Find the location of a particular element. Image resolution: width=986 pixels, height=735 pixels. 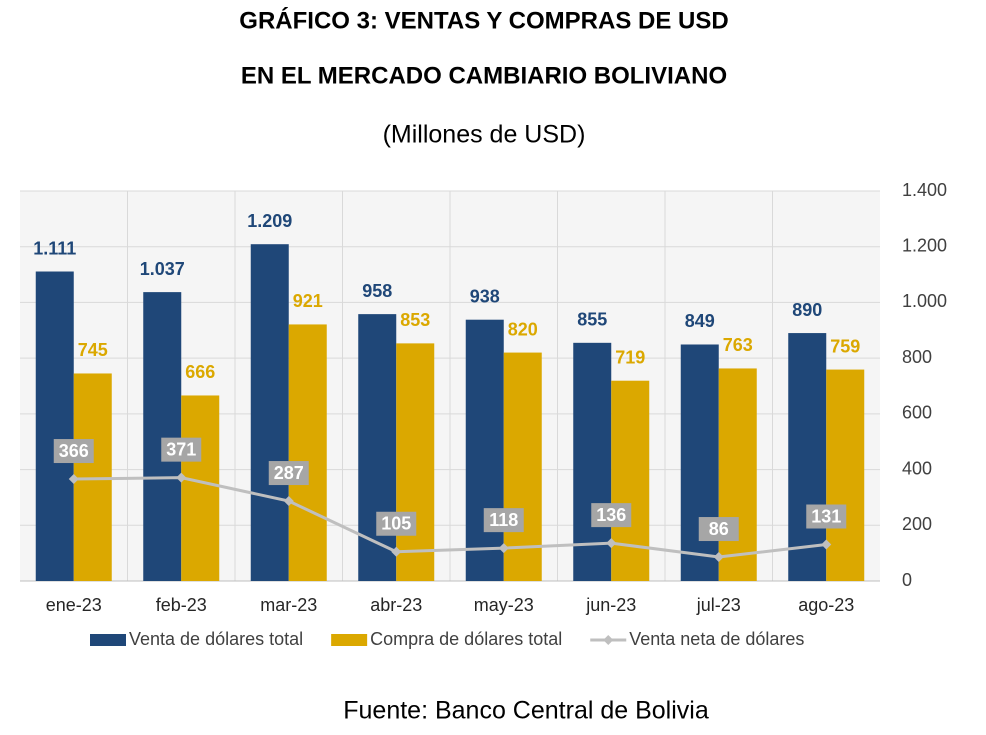

data-label: 763 is located at coordinates (738, 345).